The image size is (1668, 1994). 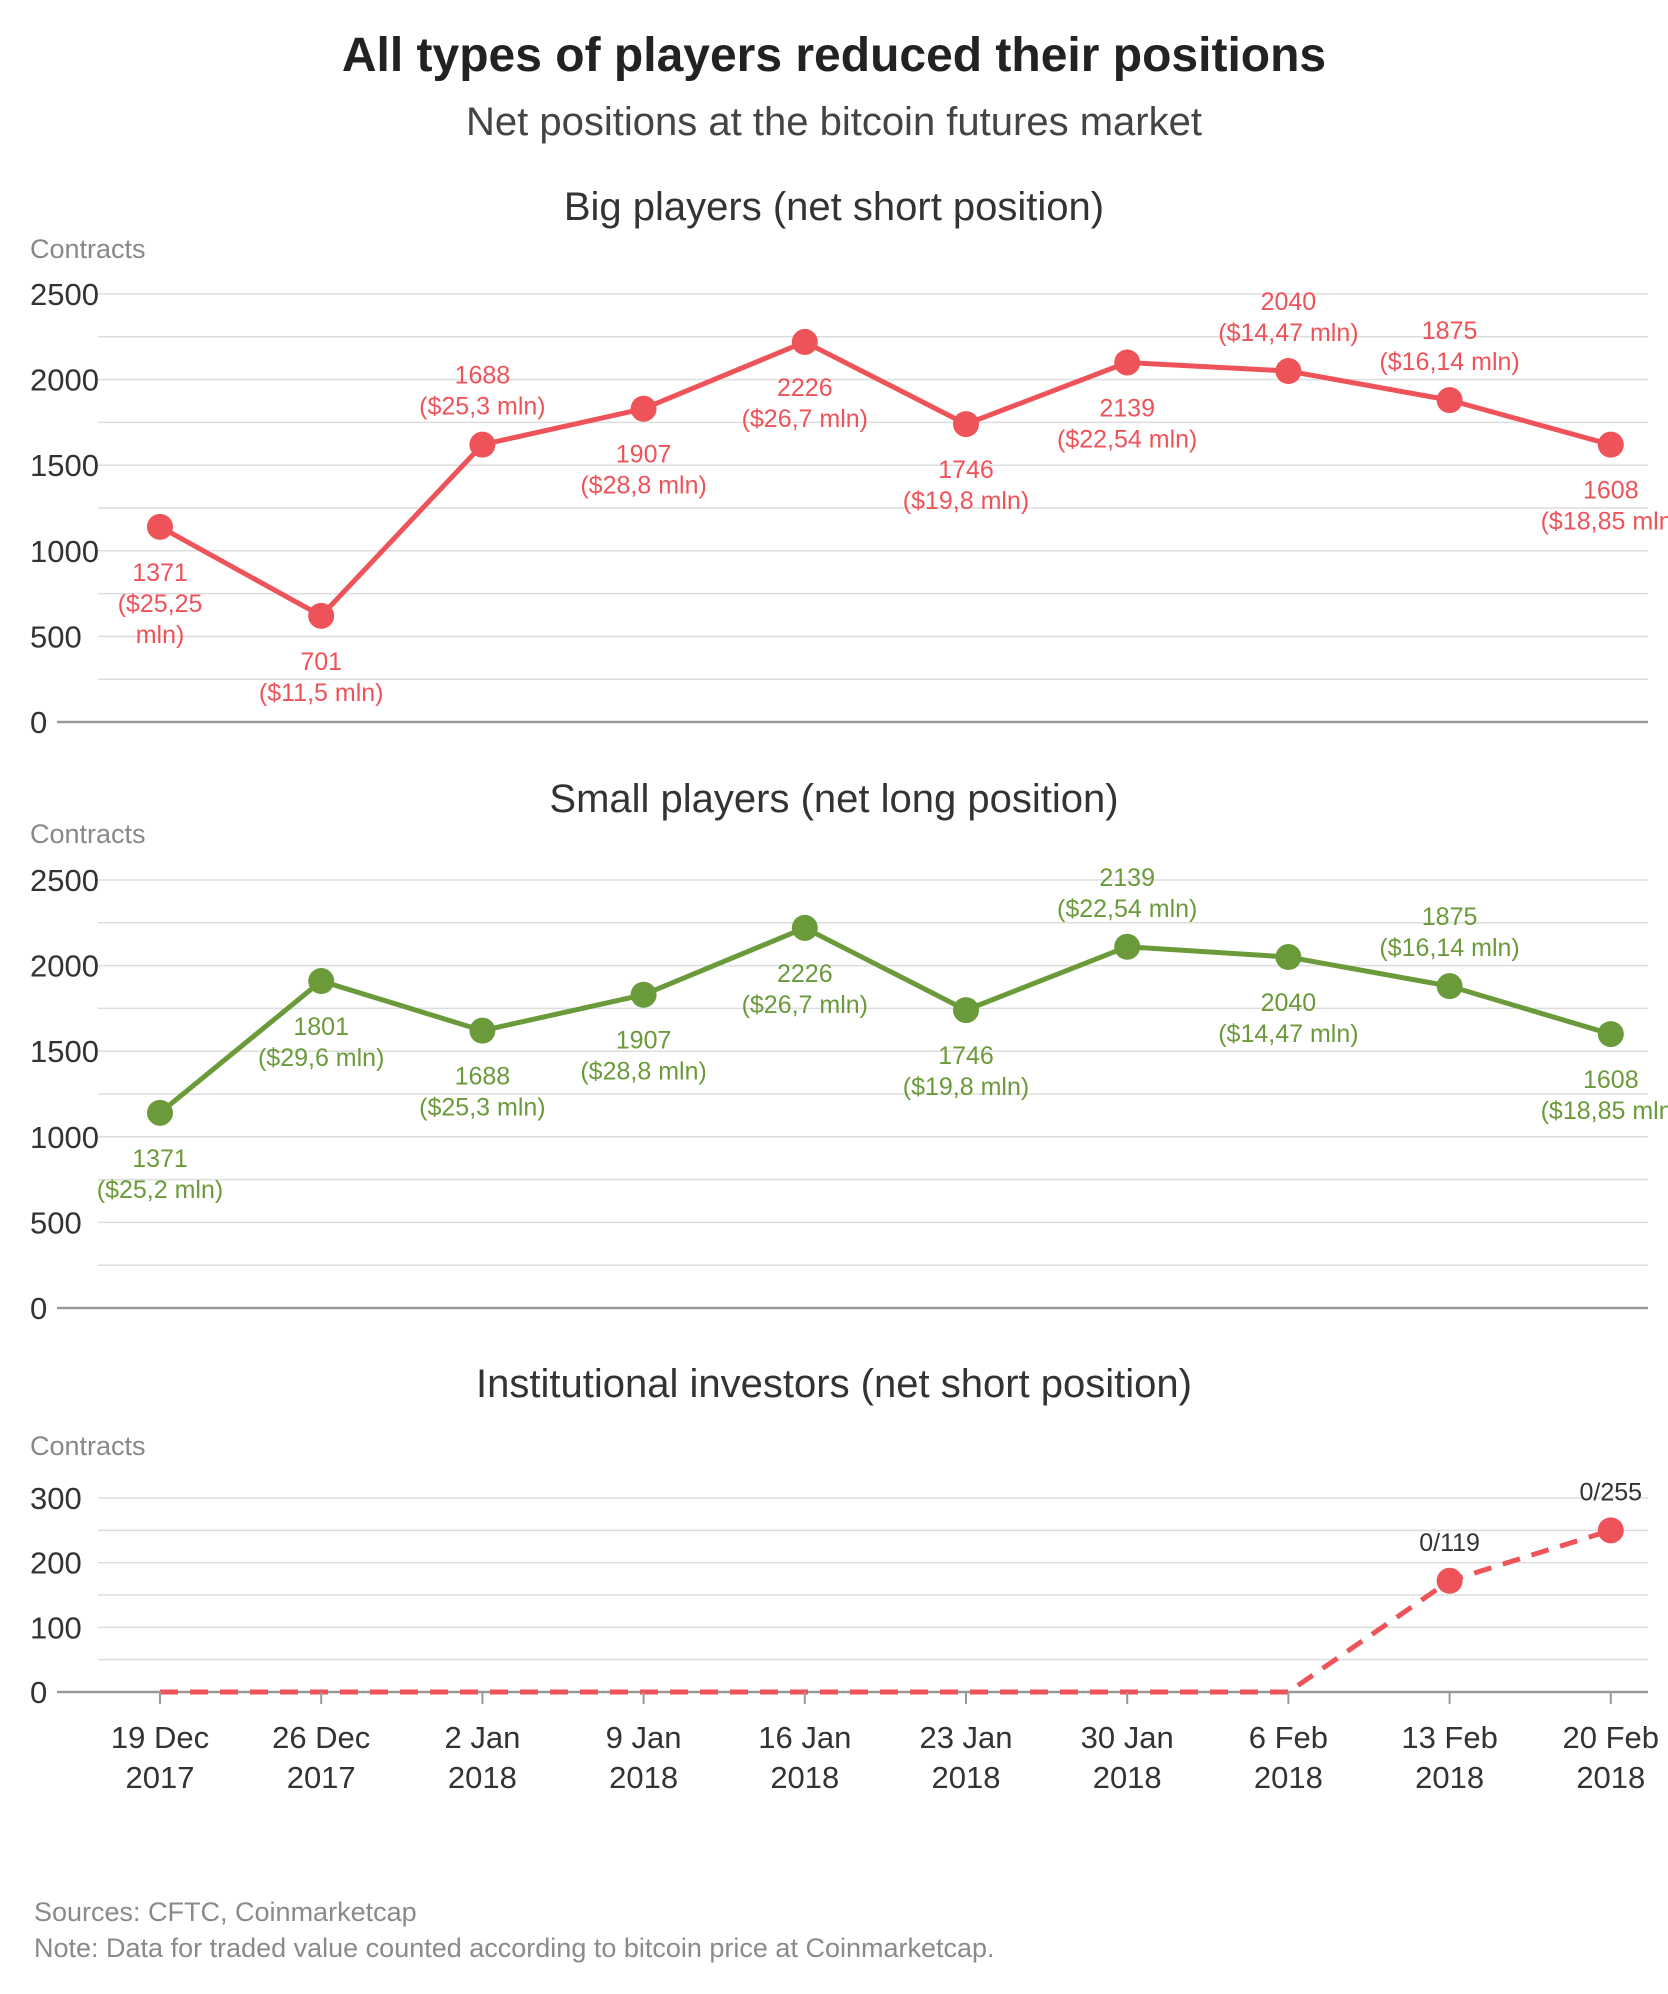 I want to click on small-players-data-label: ($14,47 mln), so click(x=1288, y=1034).